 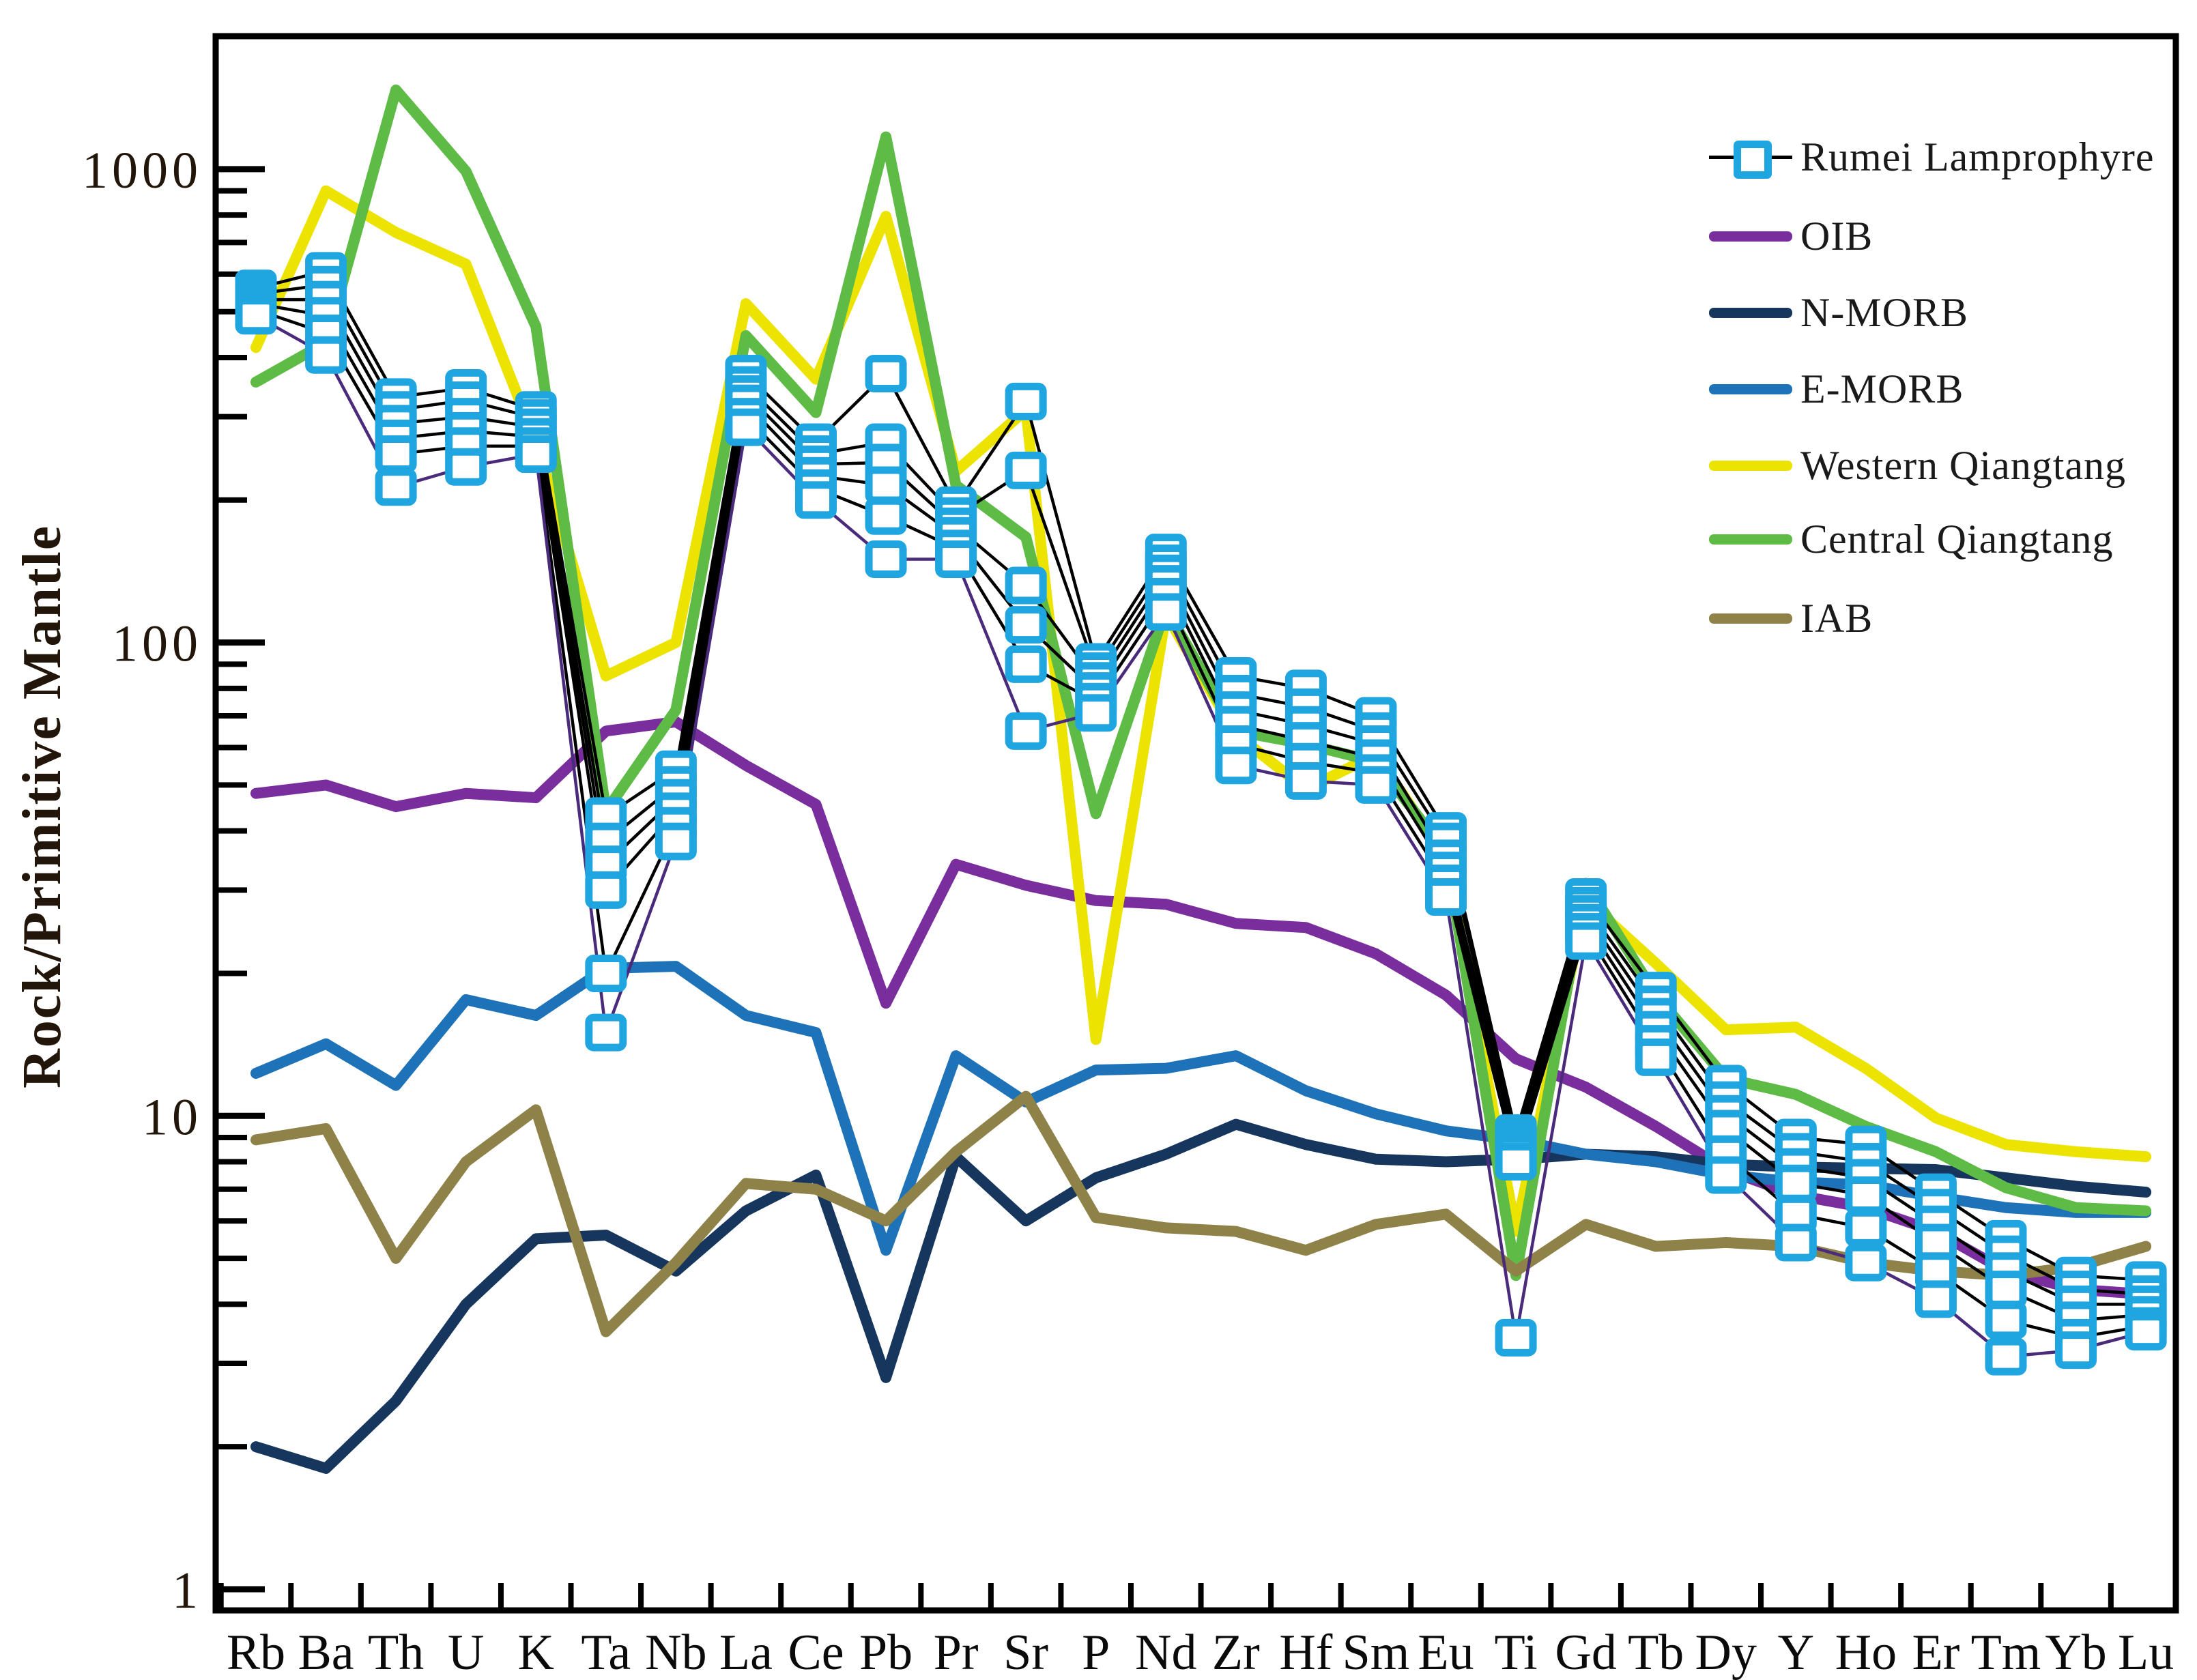 What do you see at coordinates (42, 806) in the screenshot?
I see `y-axis-title: Rock/Primitive Mantle` at bounding box center [42, 806].